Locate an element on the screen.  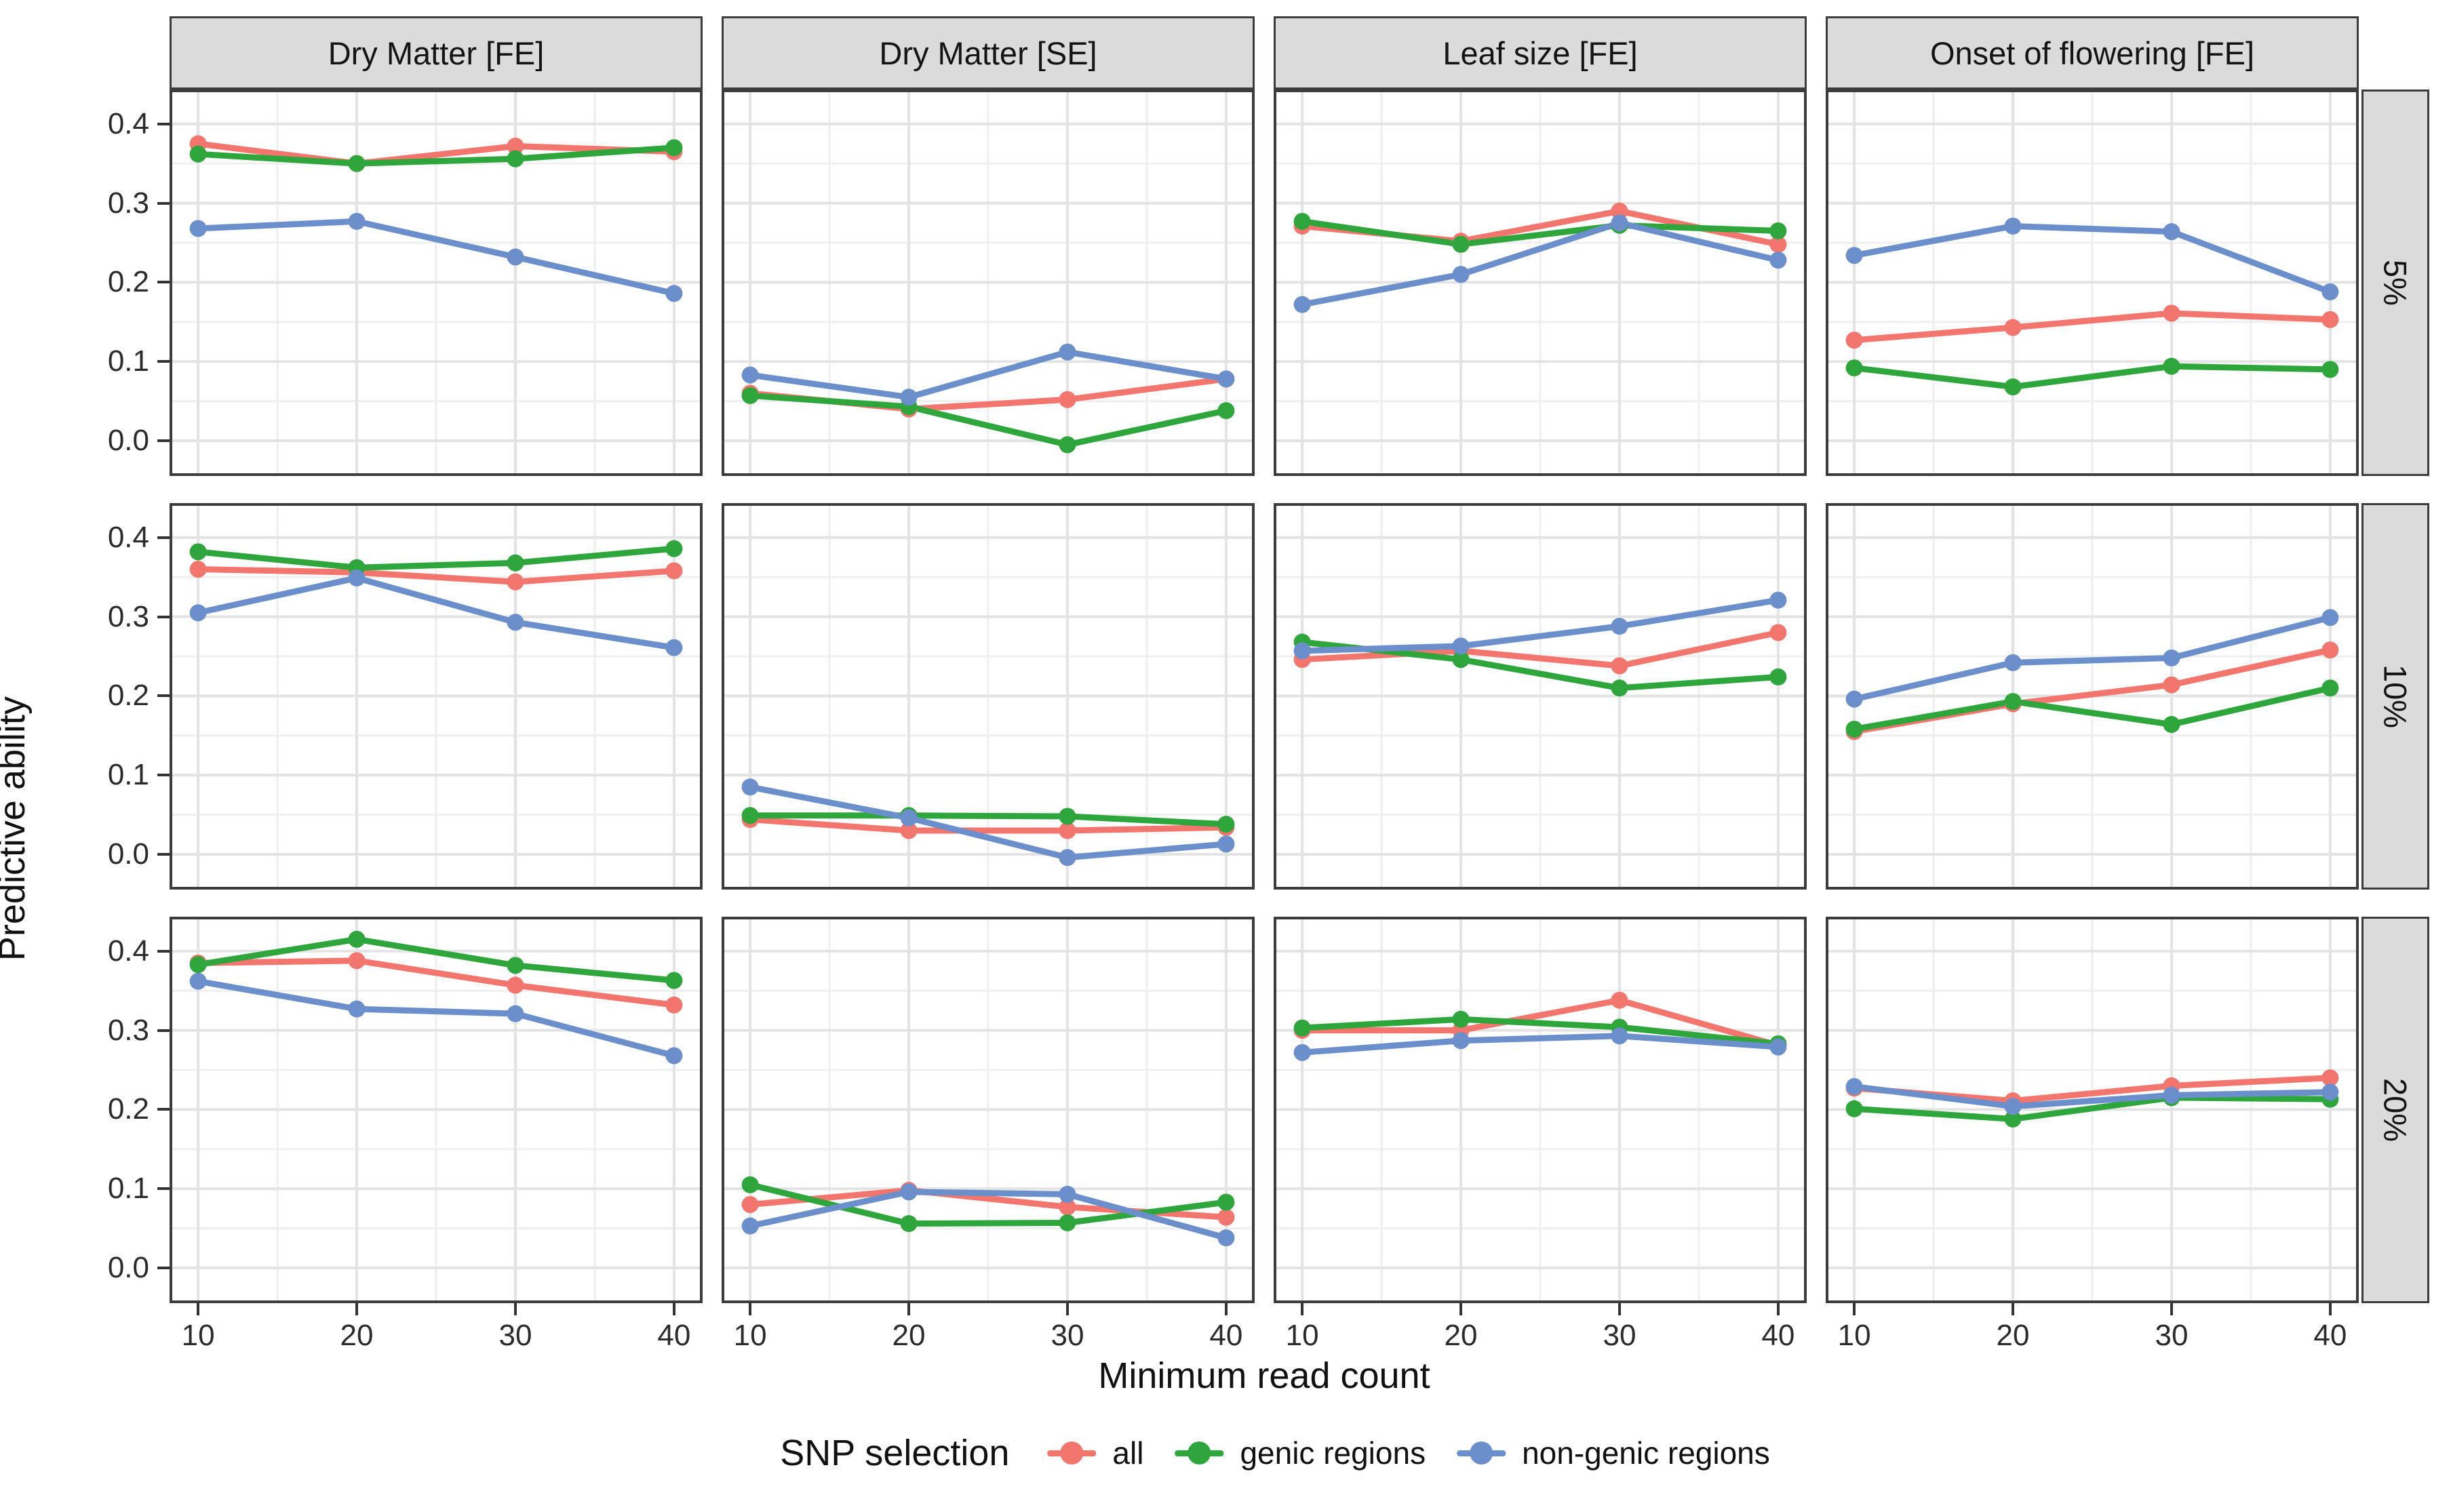
facet-strip-label: Onset of flowering [FE] is located at coordinates (2092, 53).